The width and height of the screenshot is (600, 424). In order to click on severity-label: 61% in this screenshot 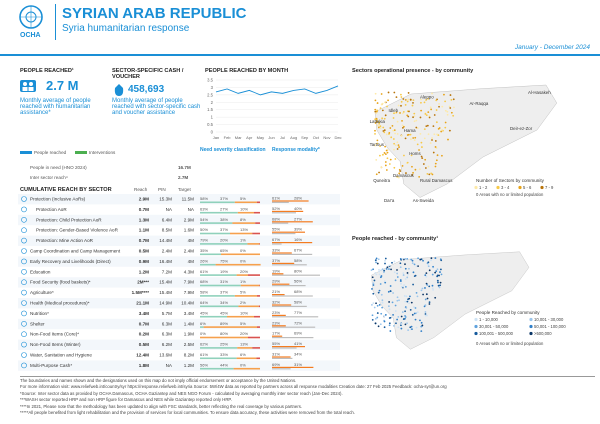, I will do `click(204, 354)`.